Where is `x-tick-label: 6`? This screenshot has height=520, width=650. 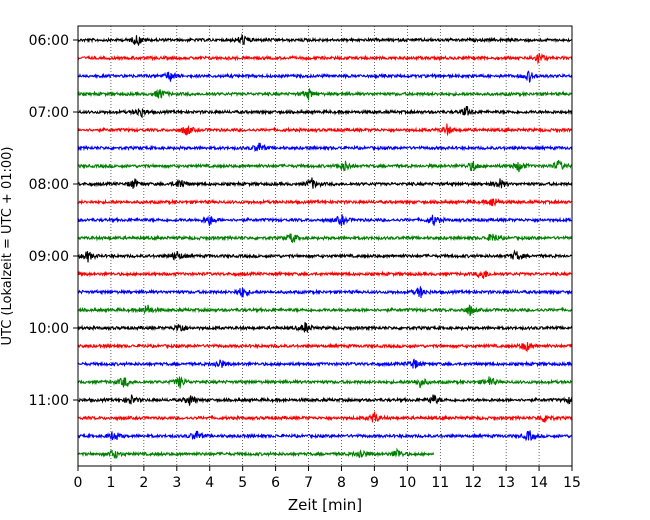 x-tick-label: 6 is located at coordinates (275, 483).